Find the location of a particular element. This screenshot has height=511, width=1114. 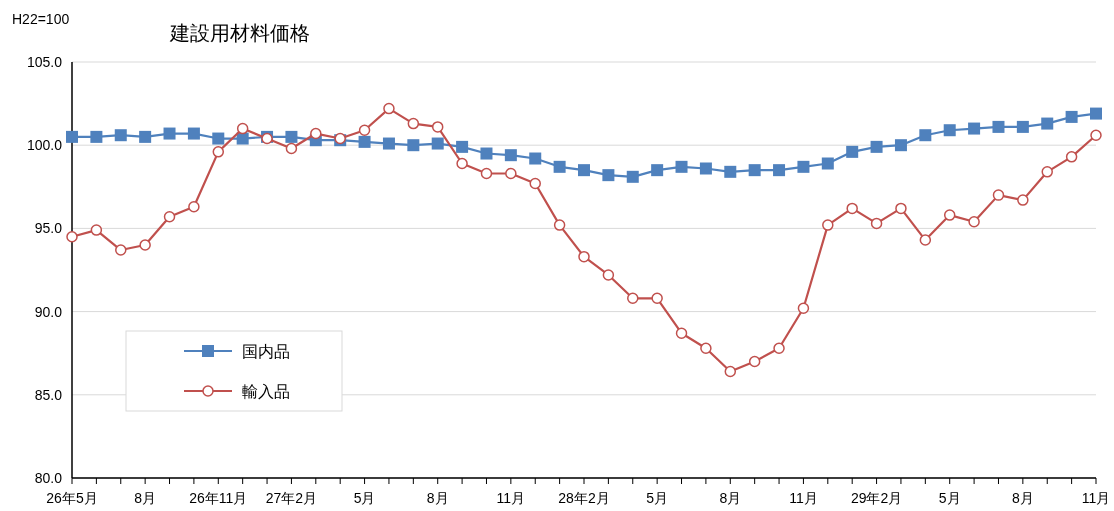

x-tick-label: 26年5月 is located at coordinates (72, 498).